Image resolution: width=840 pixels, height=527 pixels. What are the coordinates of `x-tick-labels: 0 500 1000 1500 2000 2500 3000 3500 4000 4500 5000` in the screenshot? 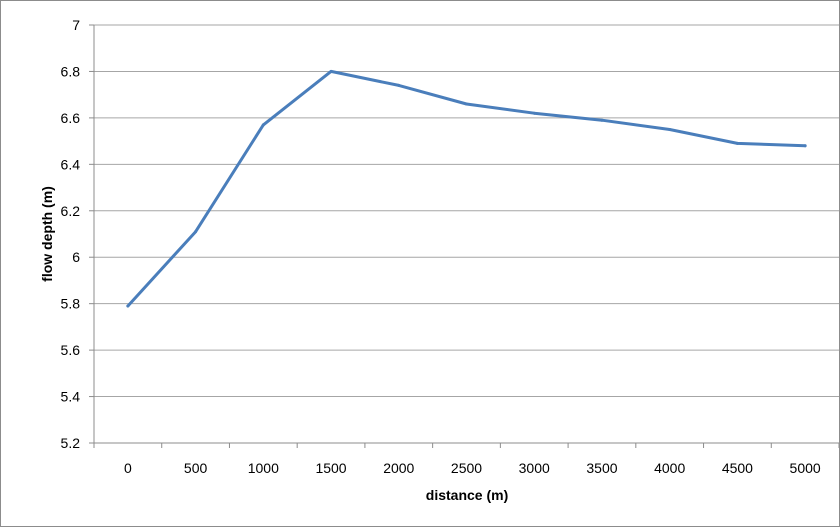 It's located at (472, 468).